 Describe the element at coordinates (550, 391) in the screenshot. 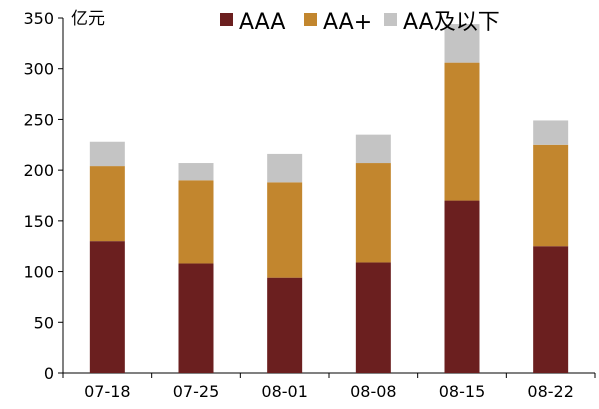

I see `x-tick-label: 08-22` at that location.